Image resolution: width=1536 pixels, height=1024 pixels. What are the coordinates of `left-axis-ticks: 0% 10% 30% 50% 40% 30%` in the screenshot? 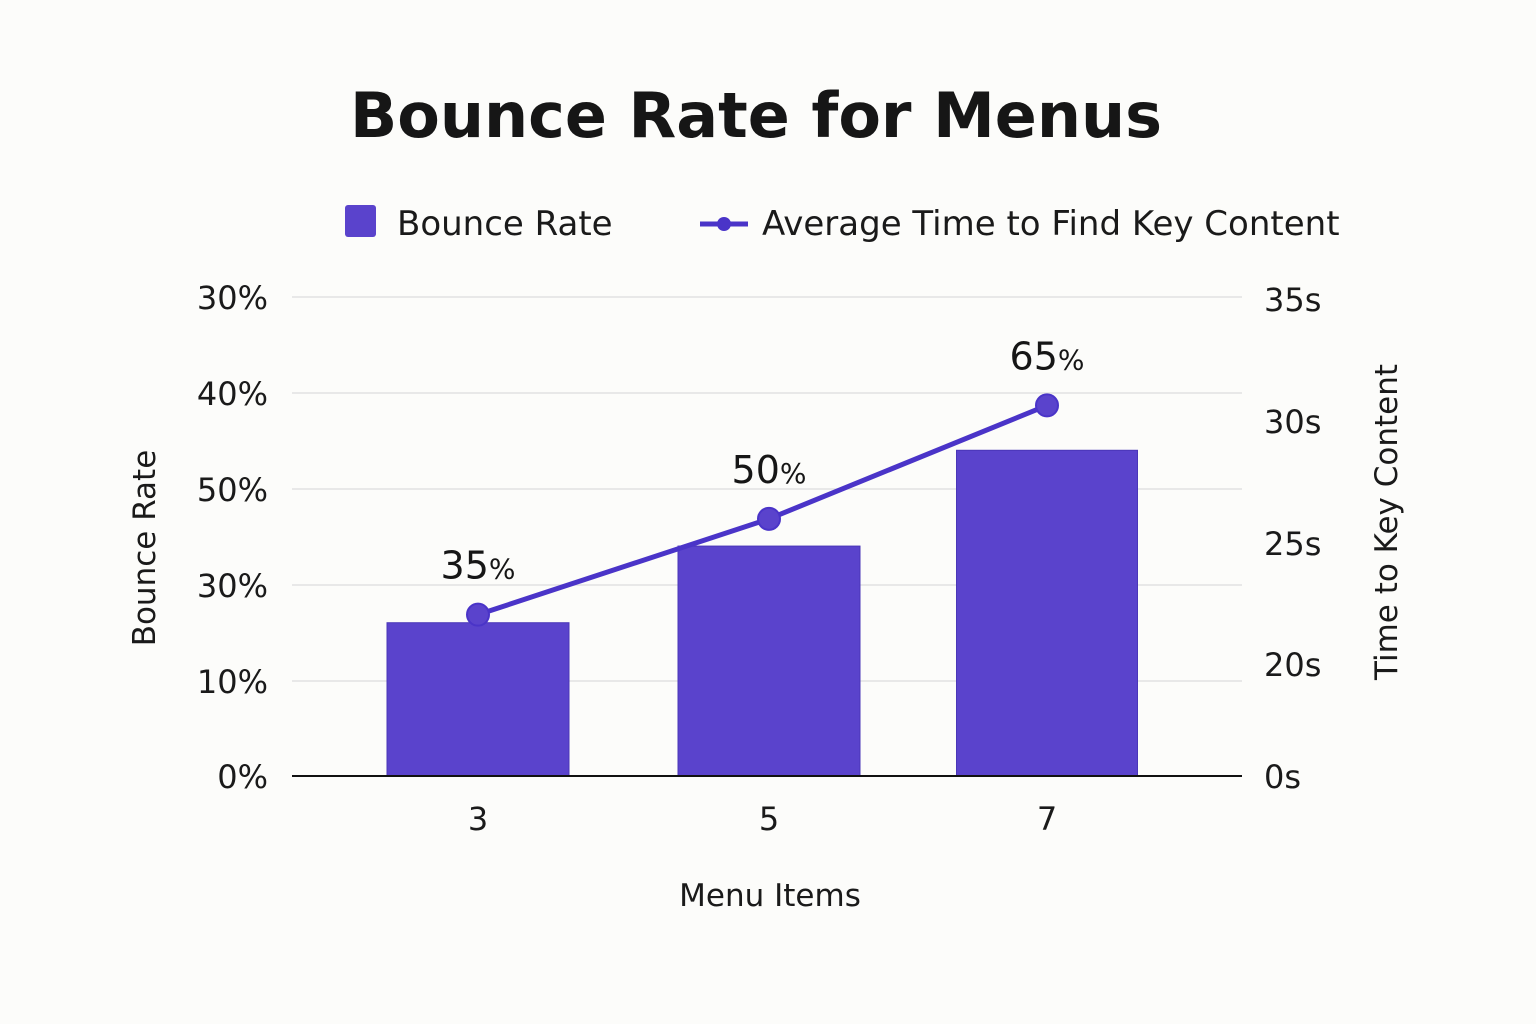 It's located at (232, 537).